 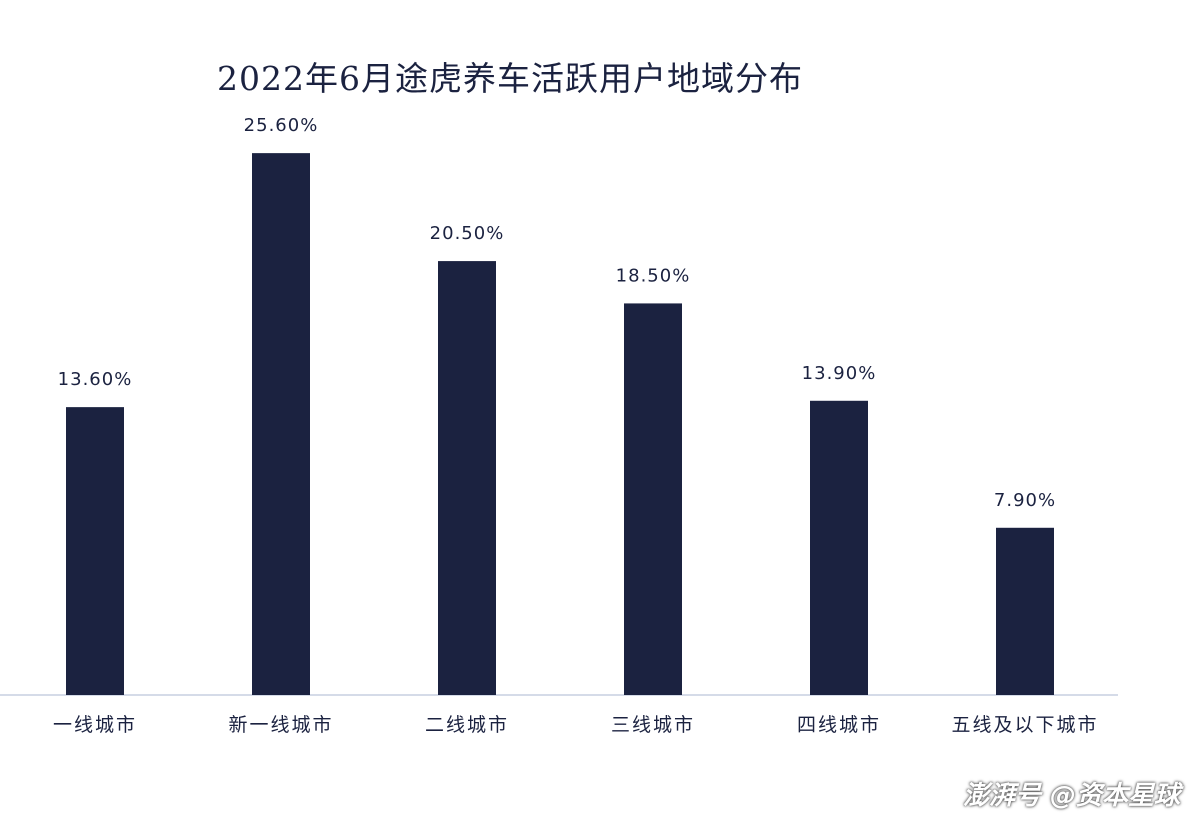 I want to click on category-label-4: 四线城市, so click(x=839, y=725).